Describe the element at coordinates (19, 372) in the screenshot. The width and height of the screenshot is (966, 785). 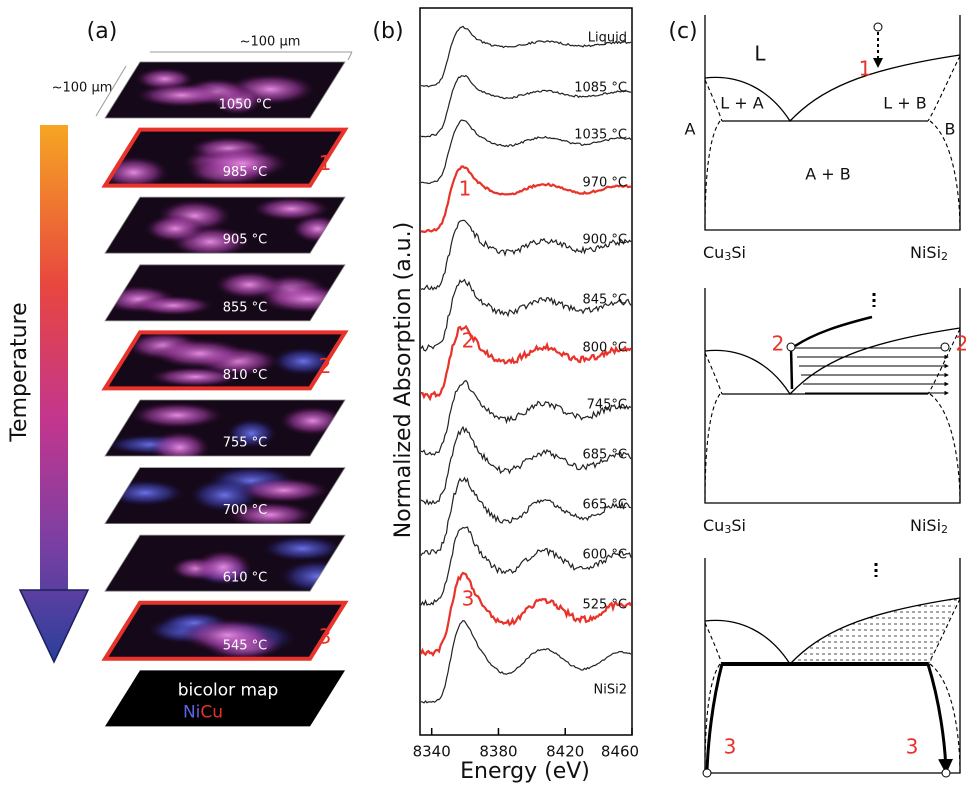
I see `axis-label: Temperature` at that location.